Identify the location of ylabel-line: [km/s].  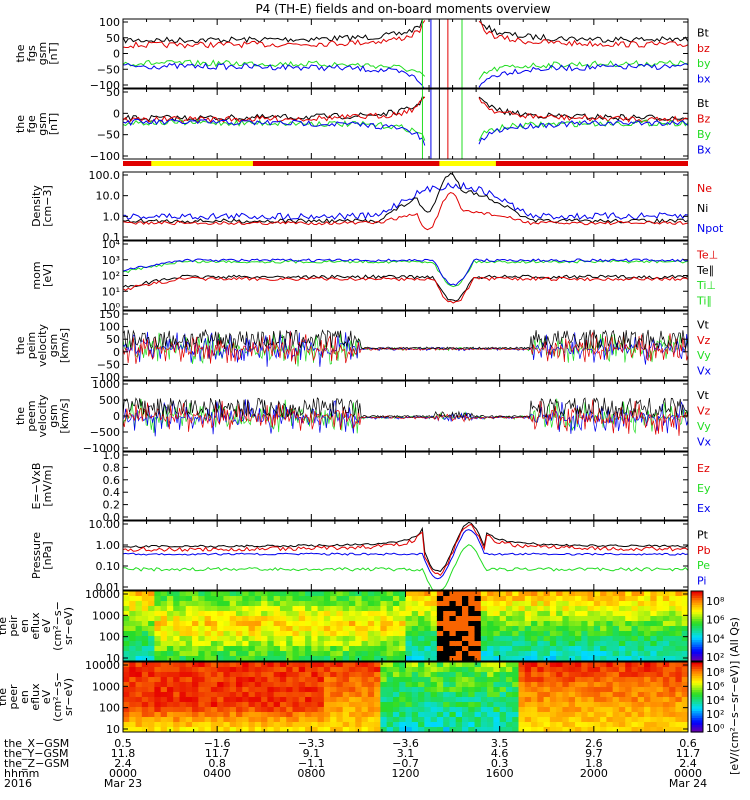
(64, 415).